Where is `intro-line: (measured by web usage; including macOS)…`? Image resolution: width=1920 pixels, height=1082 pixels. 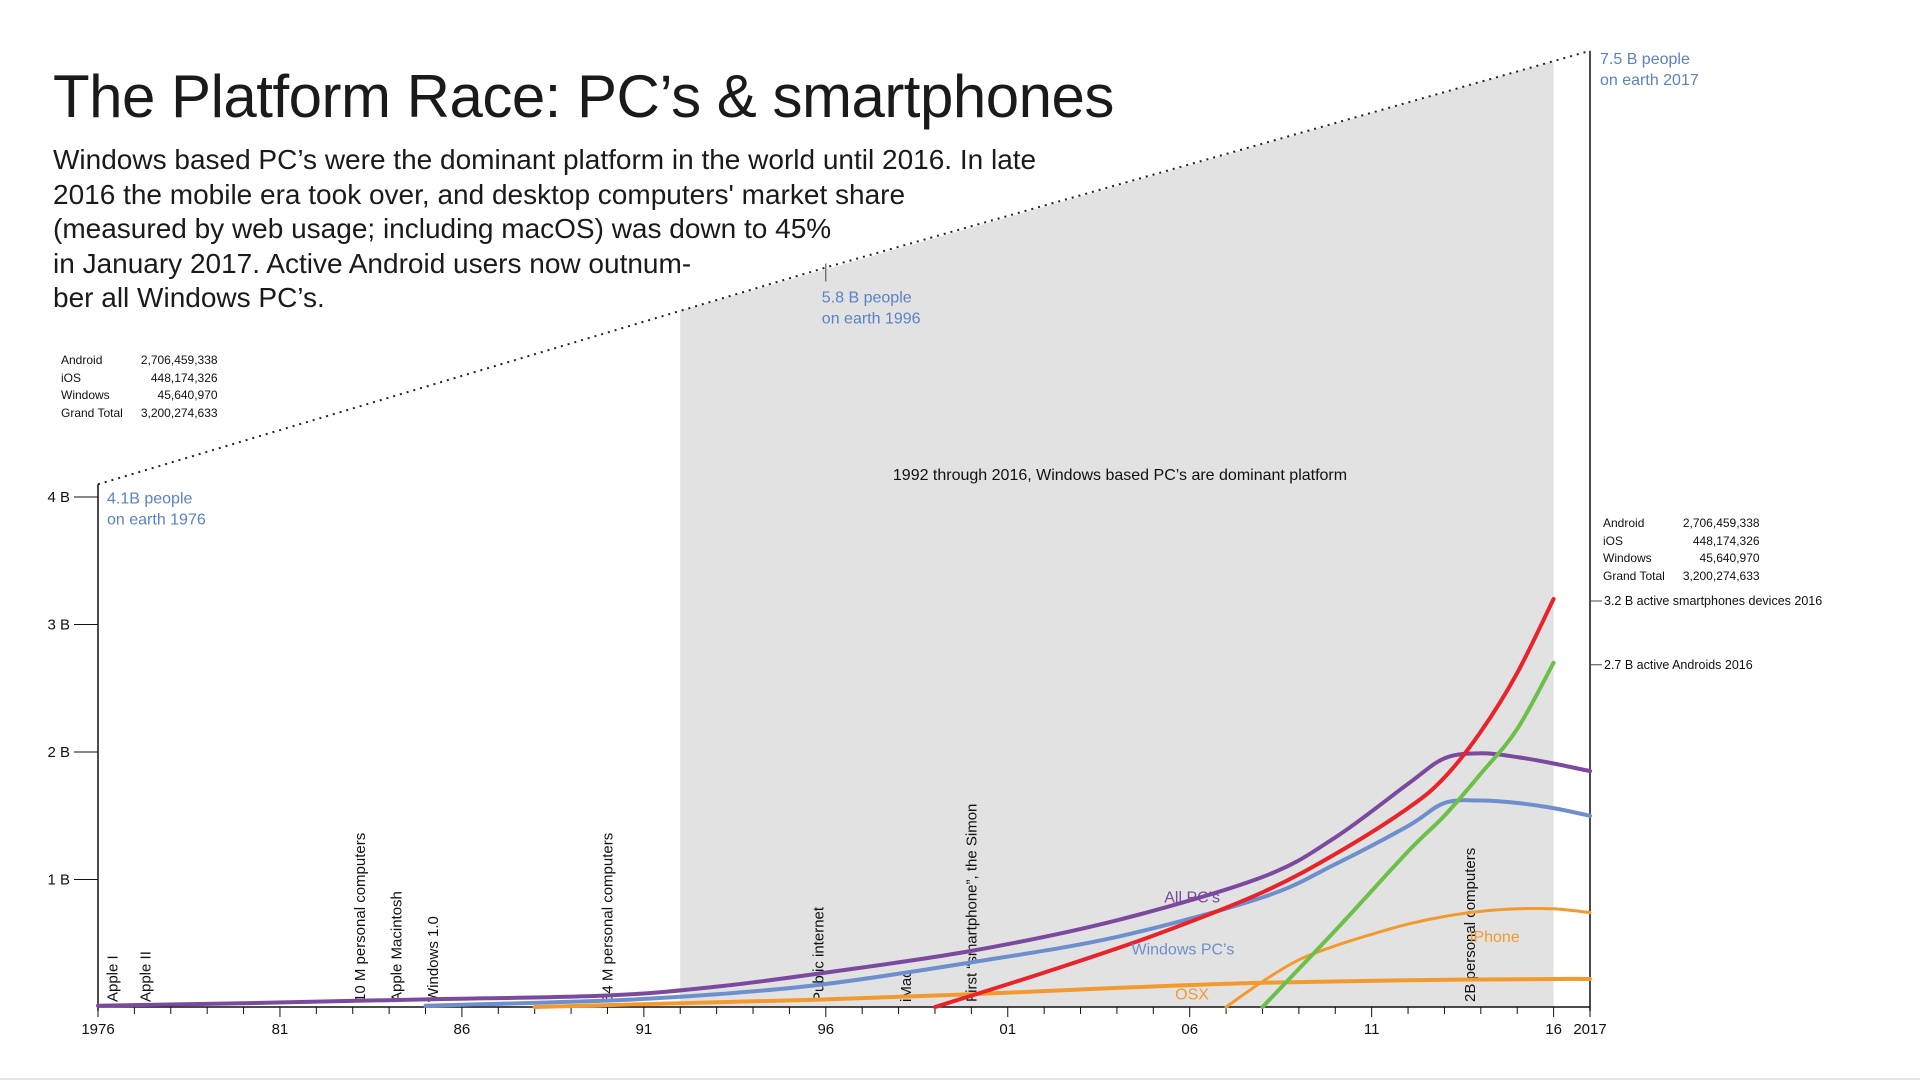
intro-line: (measured by web usage; including macOS)… is located at coordinates (442, 228).